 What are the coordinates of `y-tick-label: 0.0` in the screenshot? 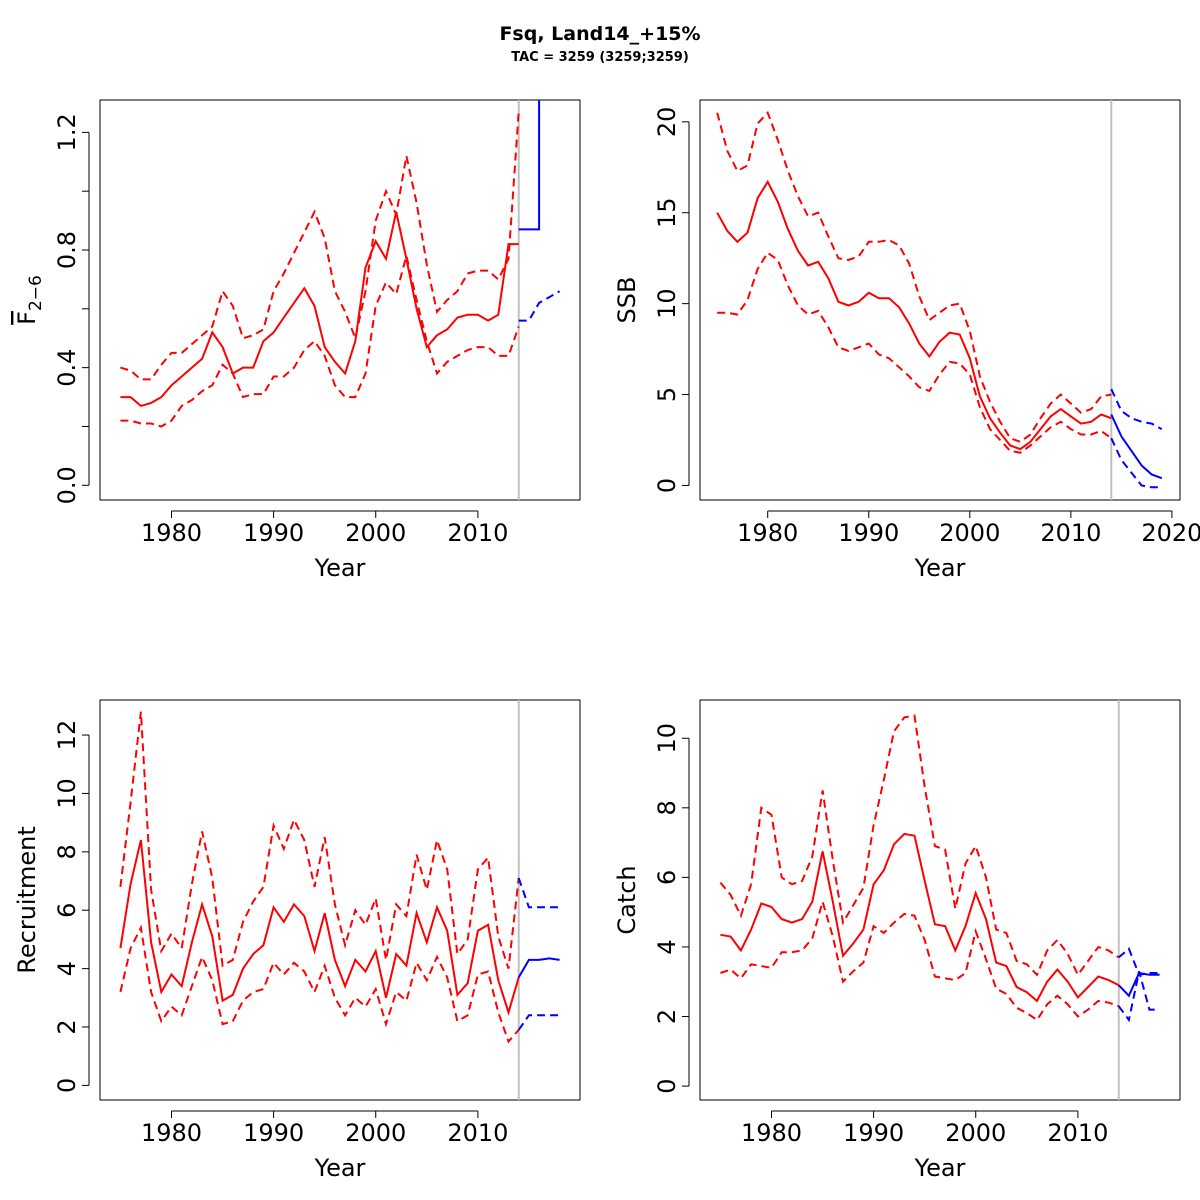 It's located at (67, 485).